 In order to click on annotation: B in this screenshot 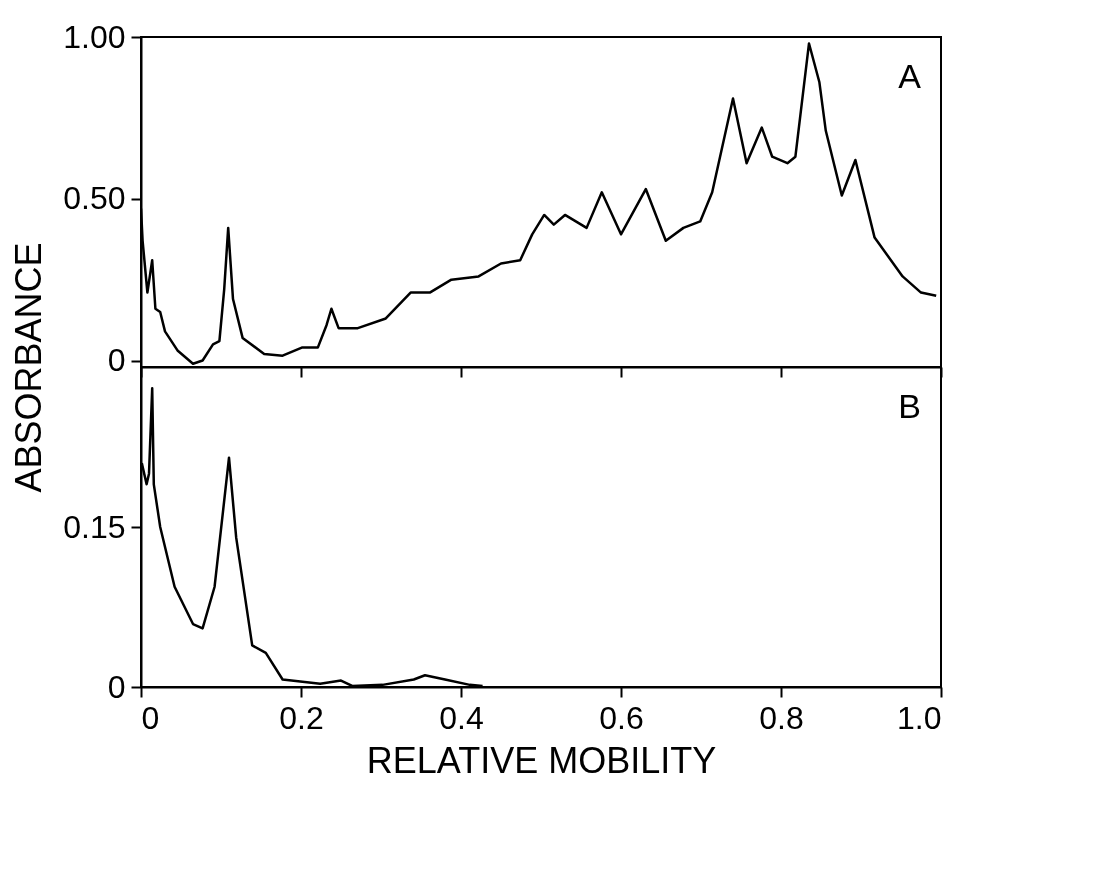, I will do `click(909, 406)`.